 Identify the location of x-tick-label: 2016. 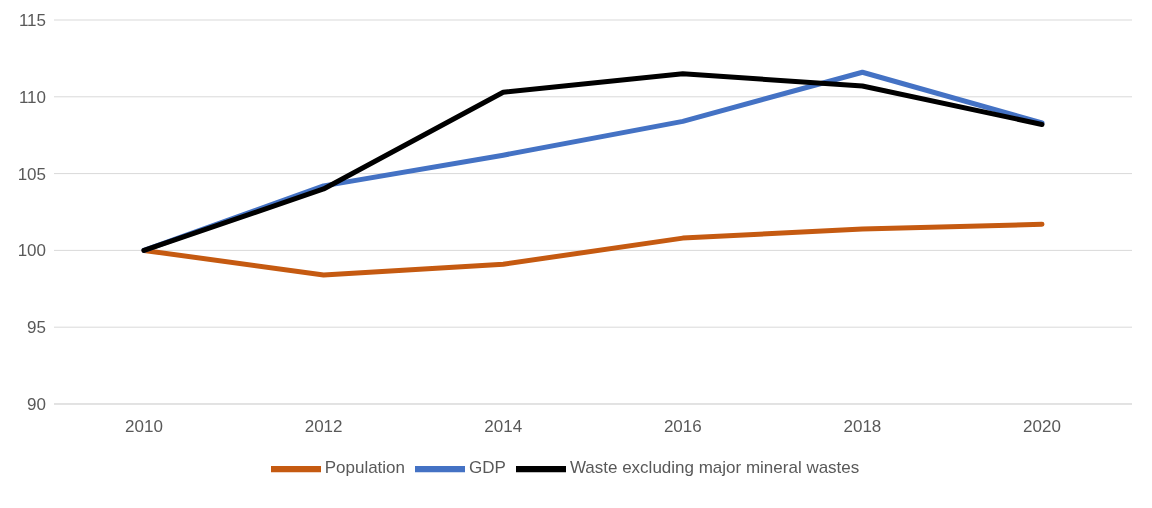
(682, 427).